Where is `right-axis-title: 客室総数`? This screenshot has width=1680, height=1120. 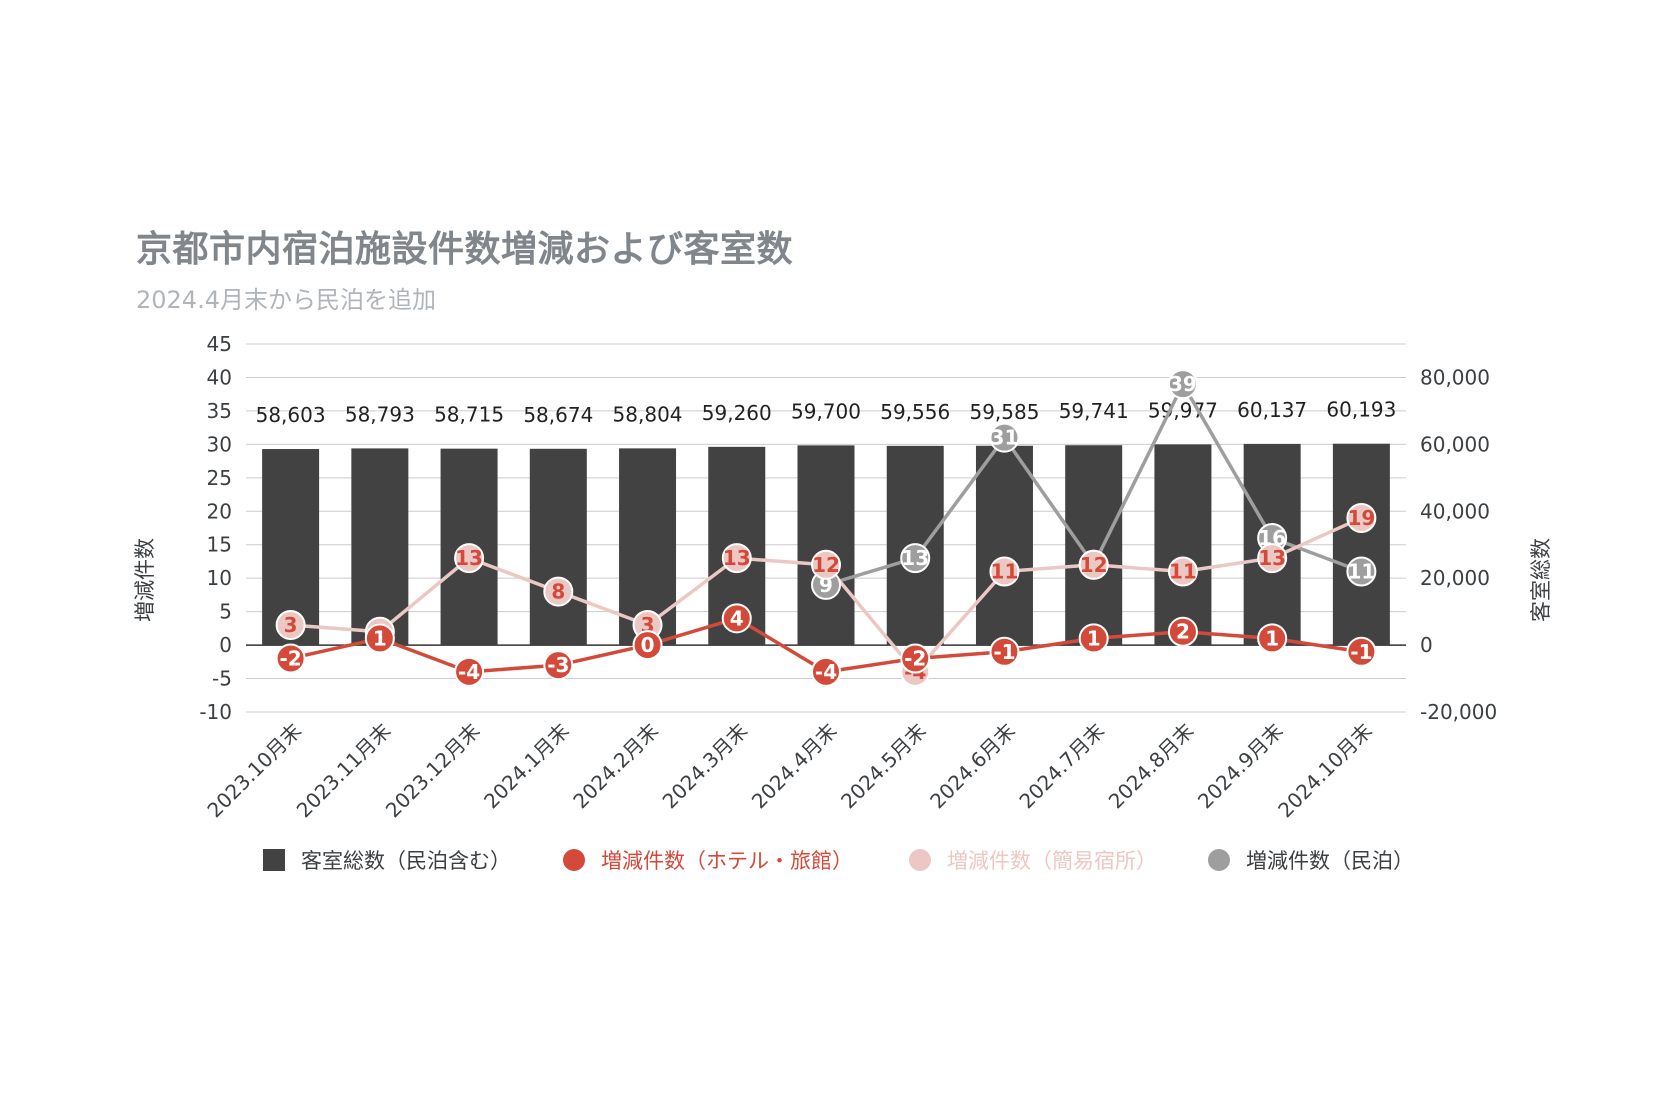
right-axis-title: 客室総数 is located at coordinates (1541, 580).